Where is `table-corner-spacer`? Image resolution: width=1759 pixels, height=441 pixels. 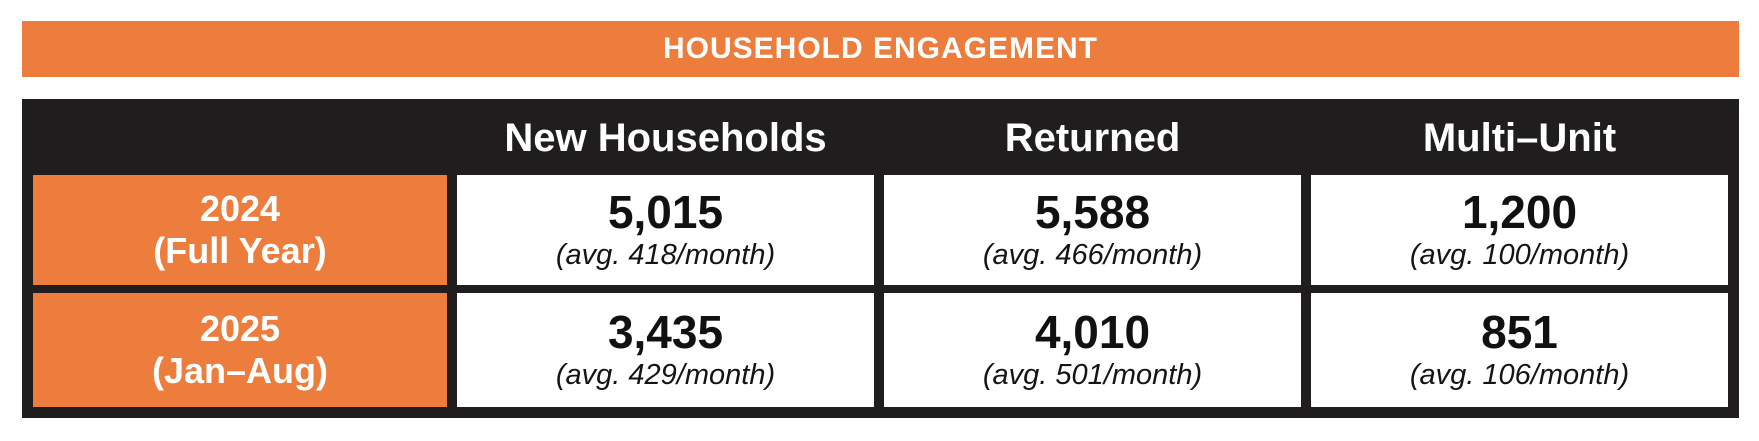 table-corner-spacer is located at coordinates (240, 138).